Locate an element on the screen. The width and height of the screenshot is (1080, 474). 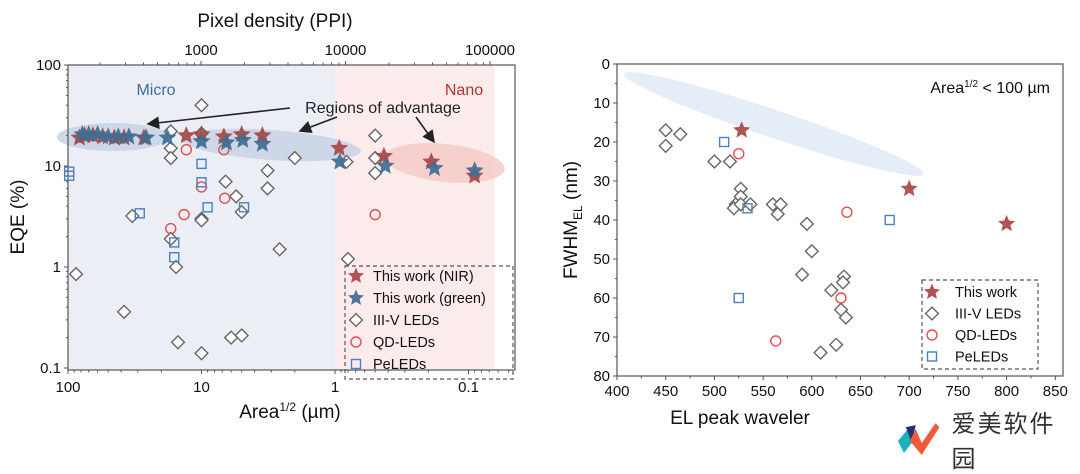
legend-box is located at coordinates (980, 324).